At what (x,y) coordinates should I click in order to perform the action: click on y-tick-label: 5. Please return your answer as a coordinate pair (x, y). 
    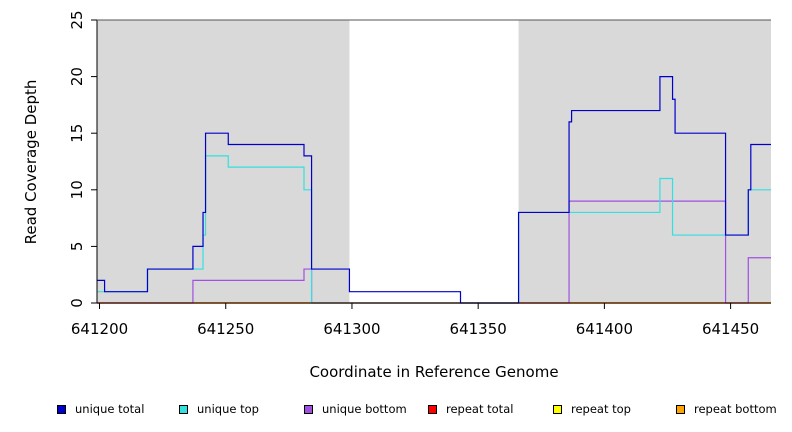
    Looking at the image, I should click on (77, 247).